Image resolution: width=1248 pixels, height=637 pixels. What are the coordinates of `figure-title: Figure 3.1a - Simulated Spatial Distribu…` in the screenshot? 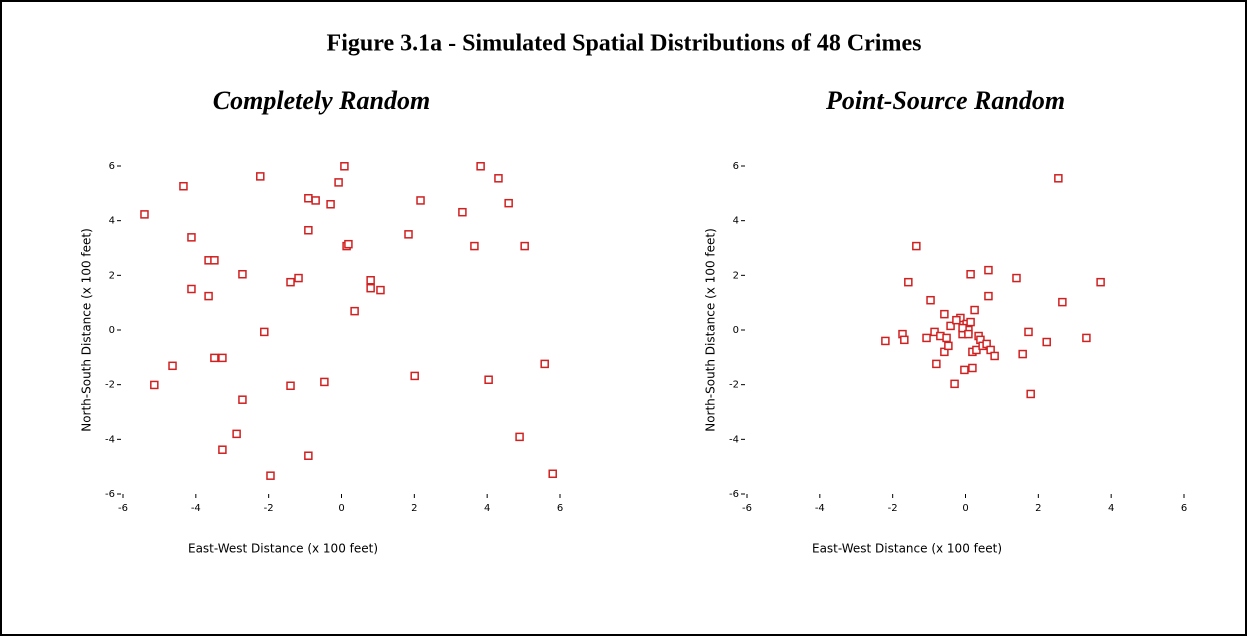 It's located at (624, 44).